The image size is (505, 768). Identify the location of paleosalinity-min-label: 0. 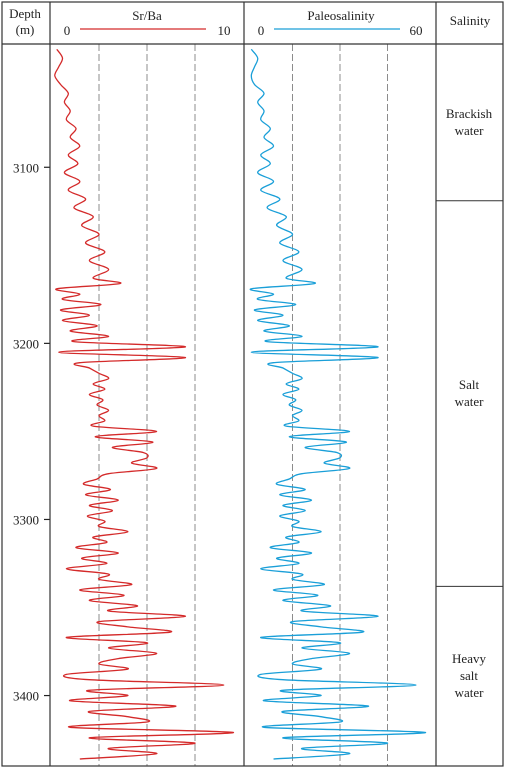
(261, 30).